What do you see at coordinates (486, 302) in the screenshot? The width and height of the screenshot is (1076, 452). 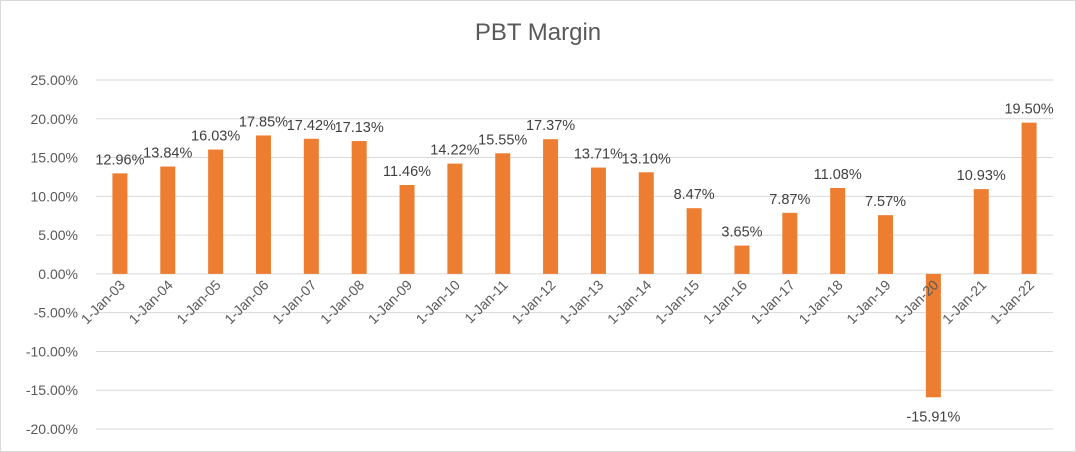 I see `x-tick-label: 1-Jan-11` at bounding box center [486, 302].